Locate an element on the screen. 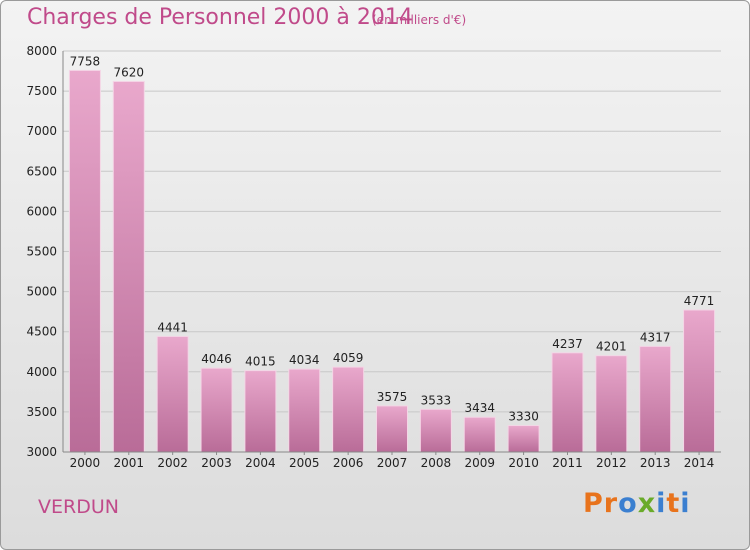 This screenshot has height=550, width=750. chart-subtitle: (en milliers d'€) is located at coordinates (419, 20).